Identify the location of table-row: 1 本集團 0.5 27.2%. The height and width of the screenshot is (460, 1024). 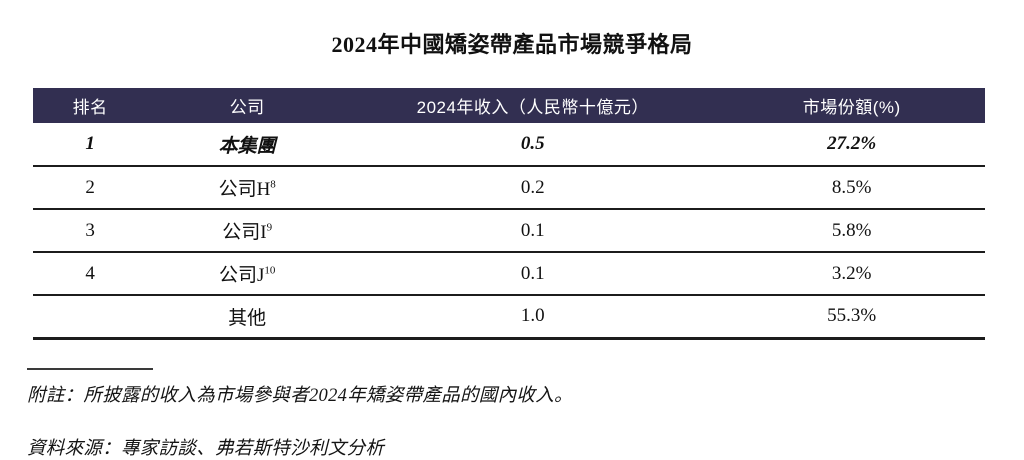
(509, 145).